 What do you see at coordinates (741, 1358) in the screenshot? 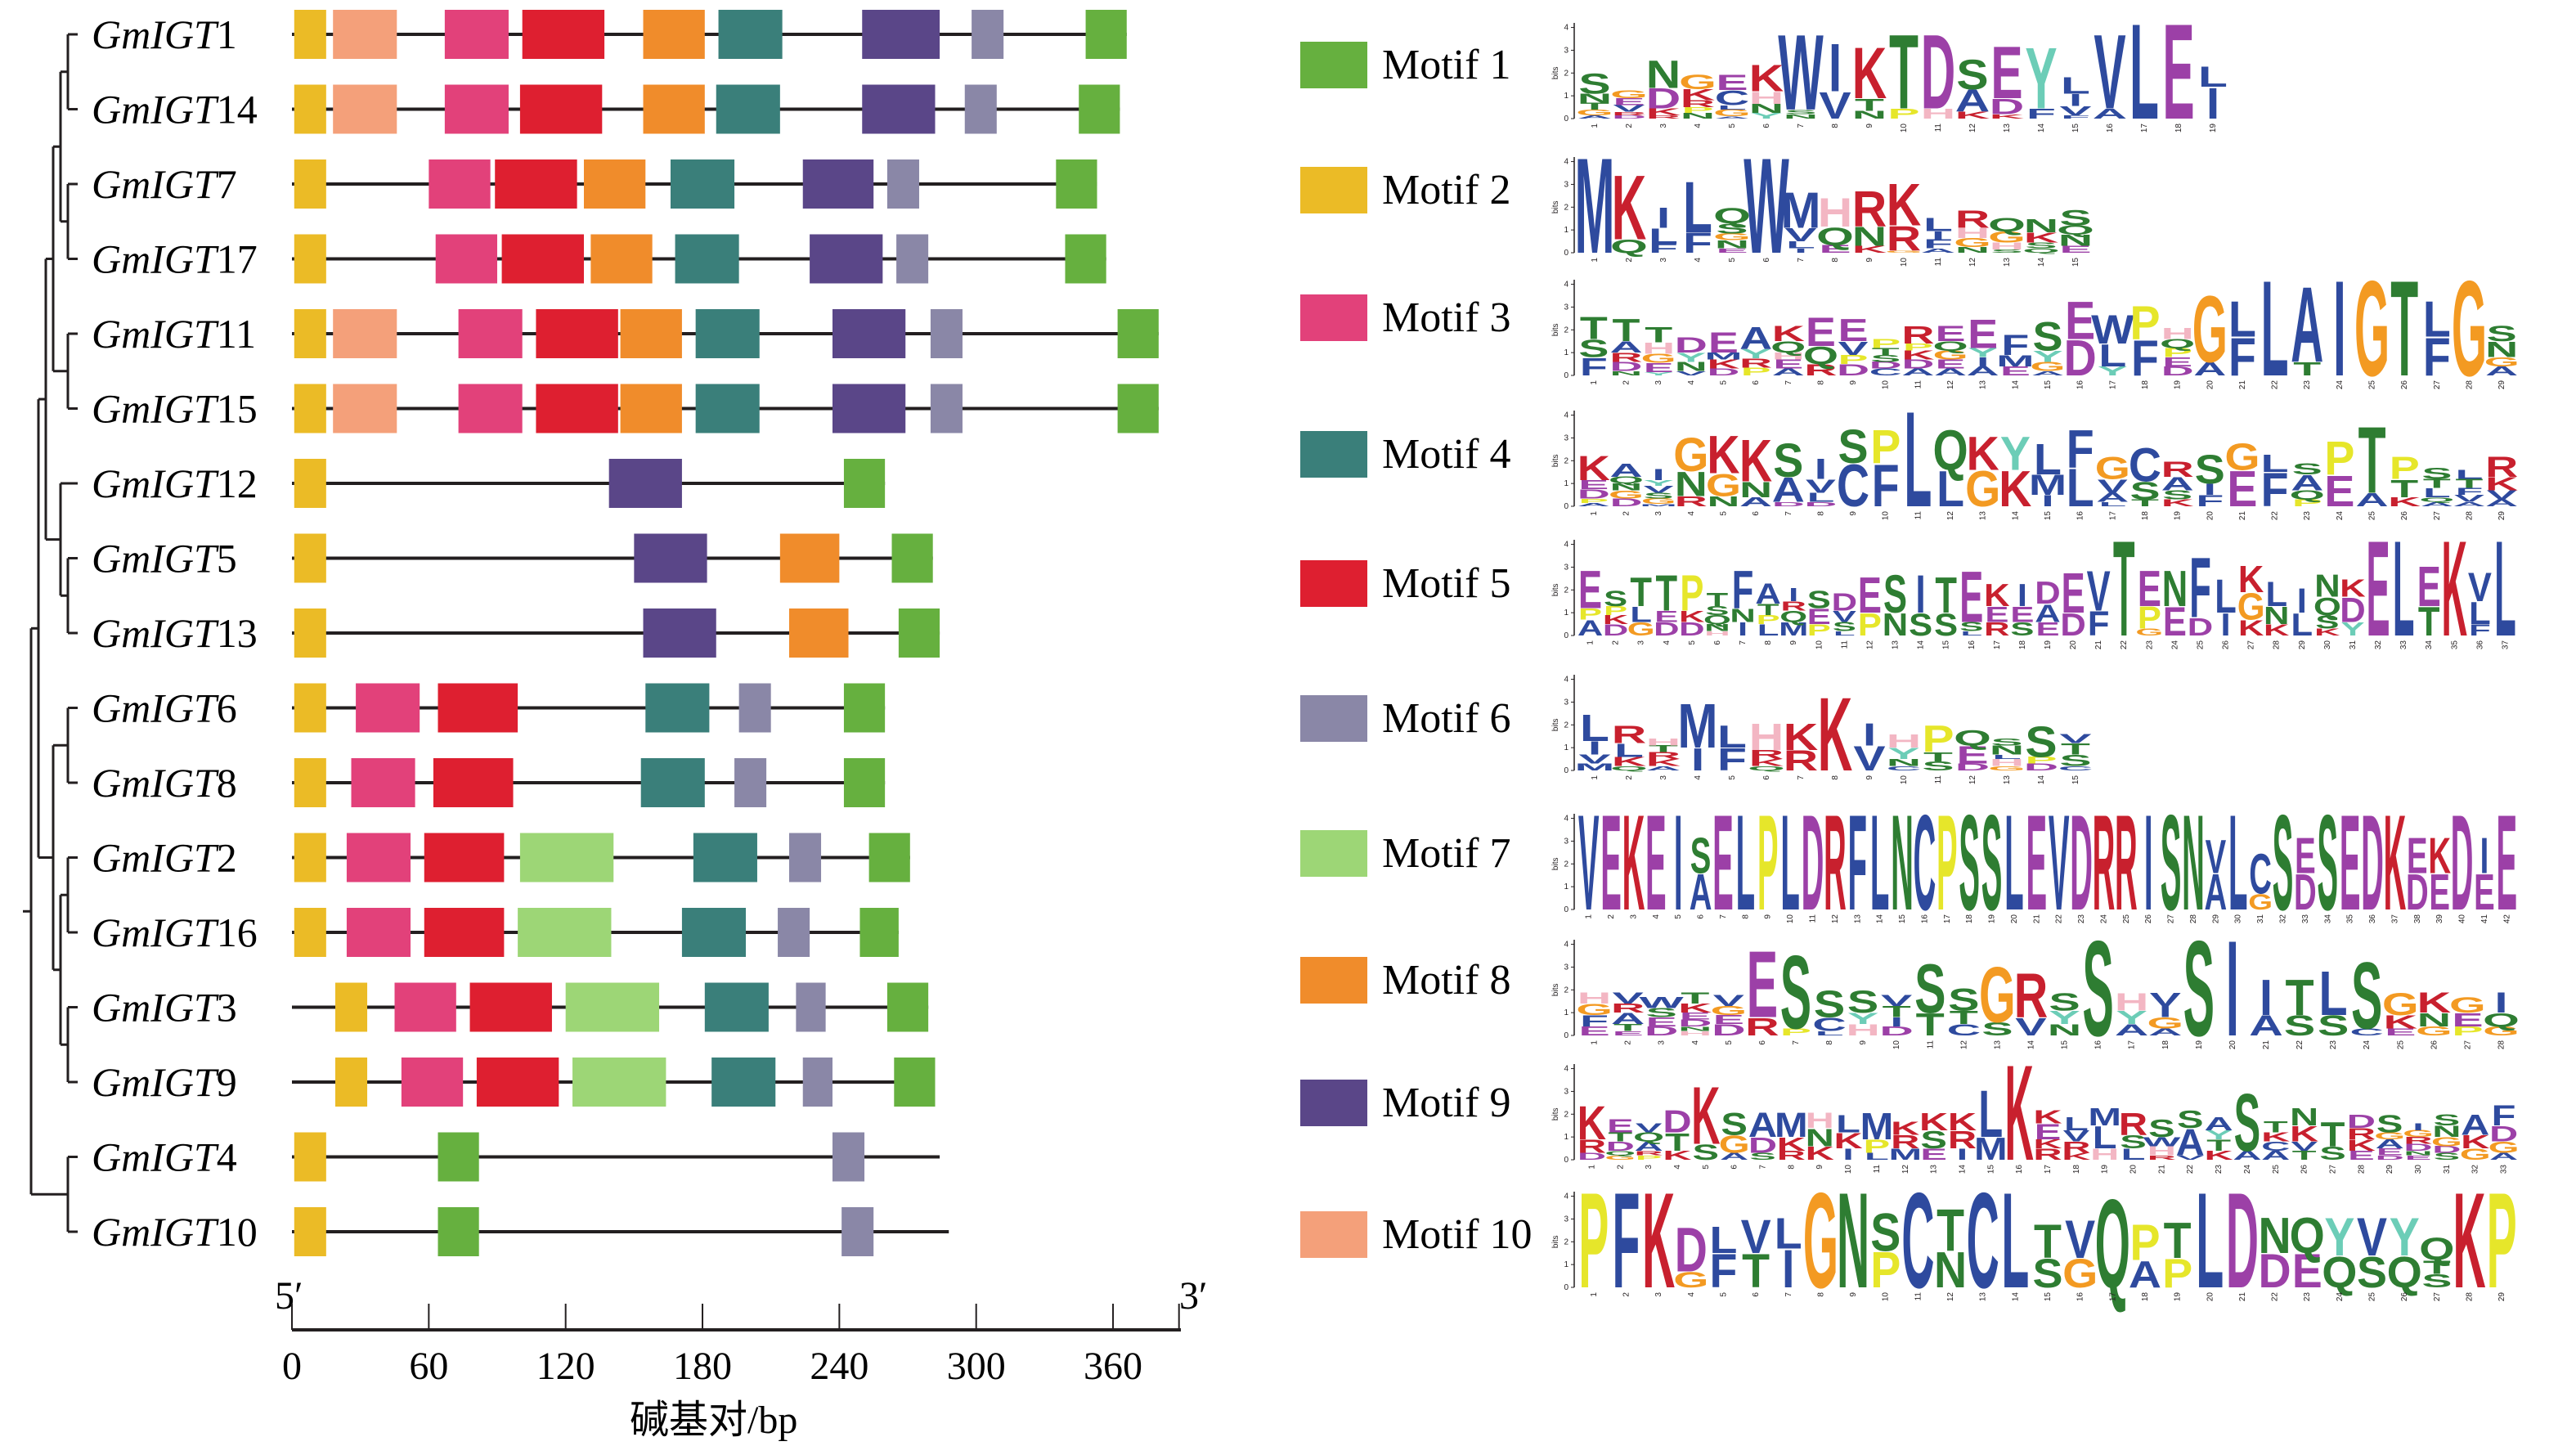
I see `x-axis: 5′ 3′ 0 60 120 180 240 300 360 碱基对/bp` at bounding box center [741, 1358].